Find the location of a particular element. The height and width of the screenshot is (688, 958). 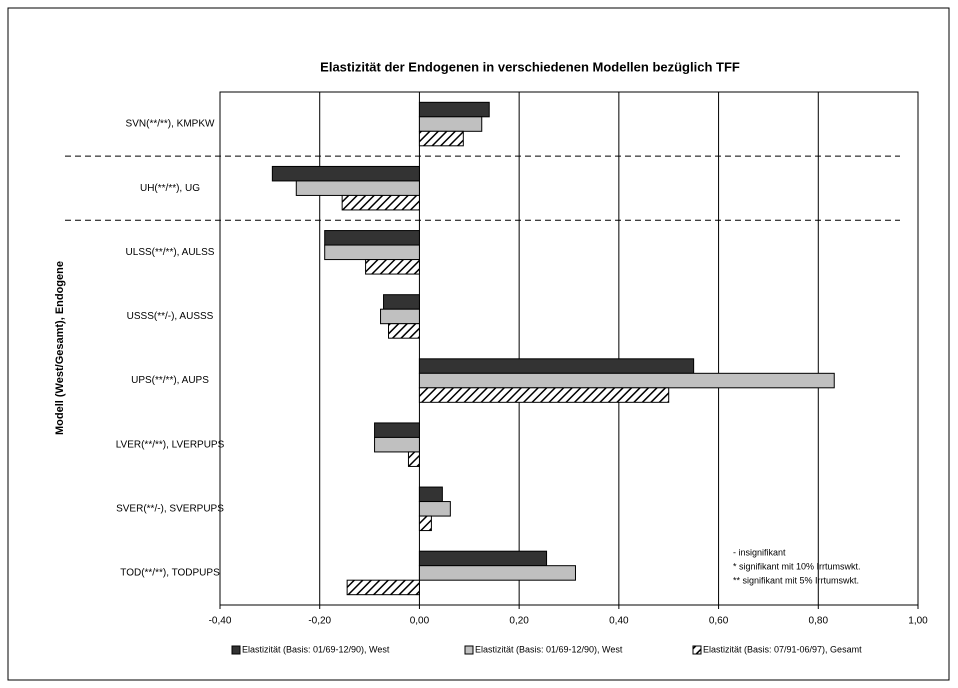

x-tick-label: 1,00 is located at coordinates (918, 621).